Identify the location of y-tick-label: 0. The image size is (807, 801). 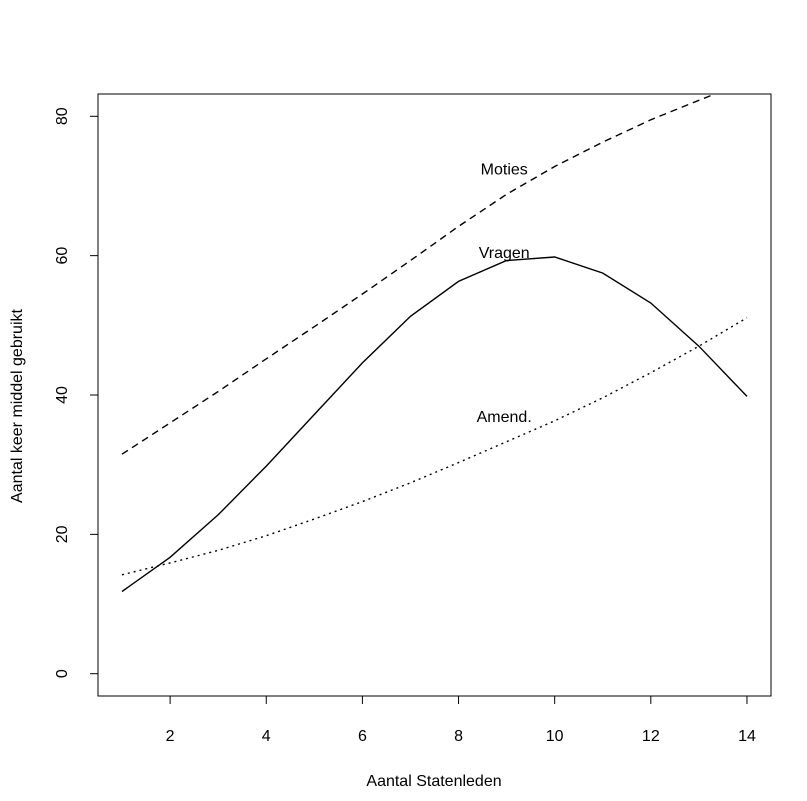
(62, 673).